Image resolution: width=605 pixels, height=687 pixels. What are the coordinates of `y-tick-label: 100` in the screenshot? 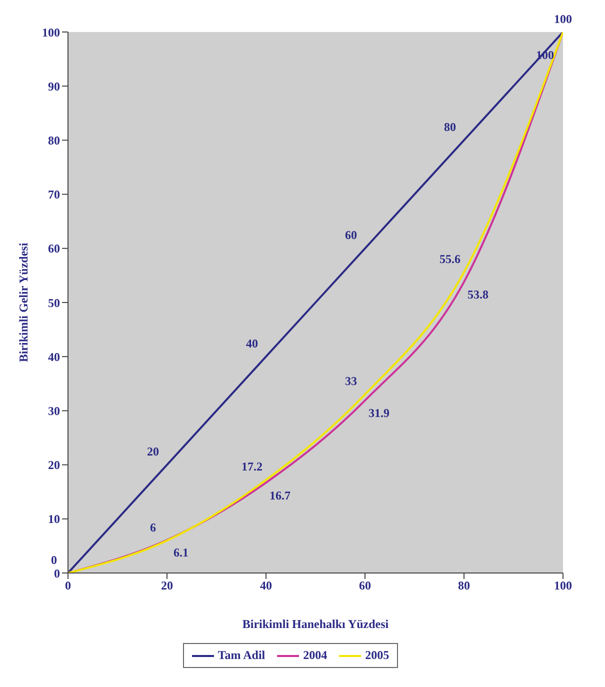 It's located at (51, 32).